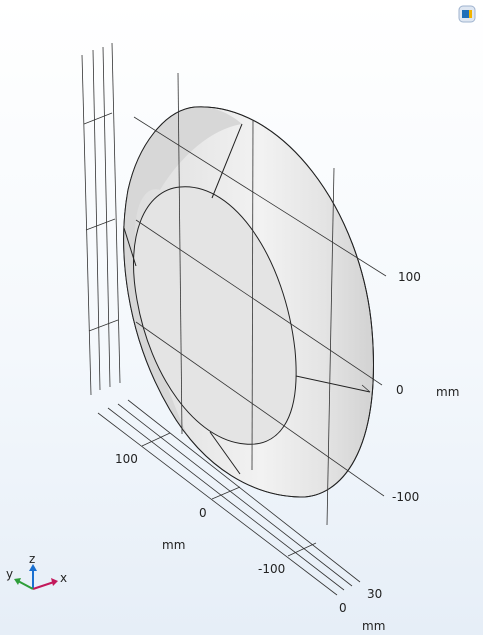 This screenshot has width=483, height=635. I want to click on right-tick-1: 0, so click(400, 390).